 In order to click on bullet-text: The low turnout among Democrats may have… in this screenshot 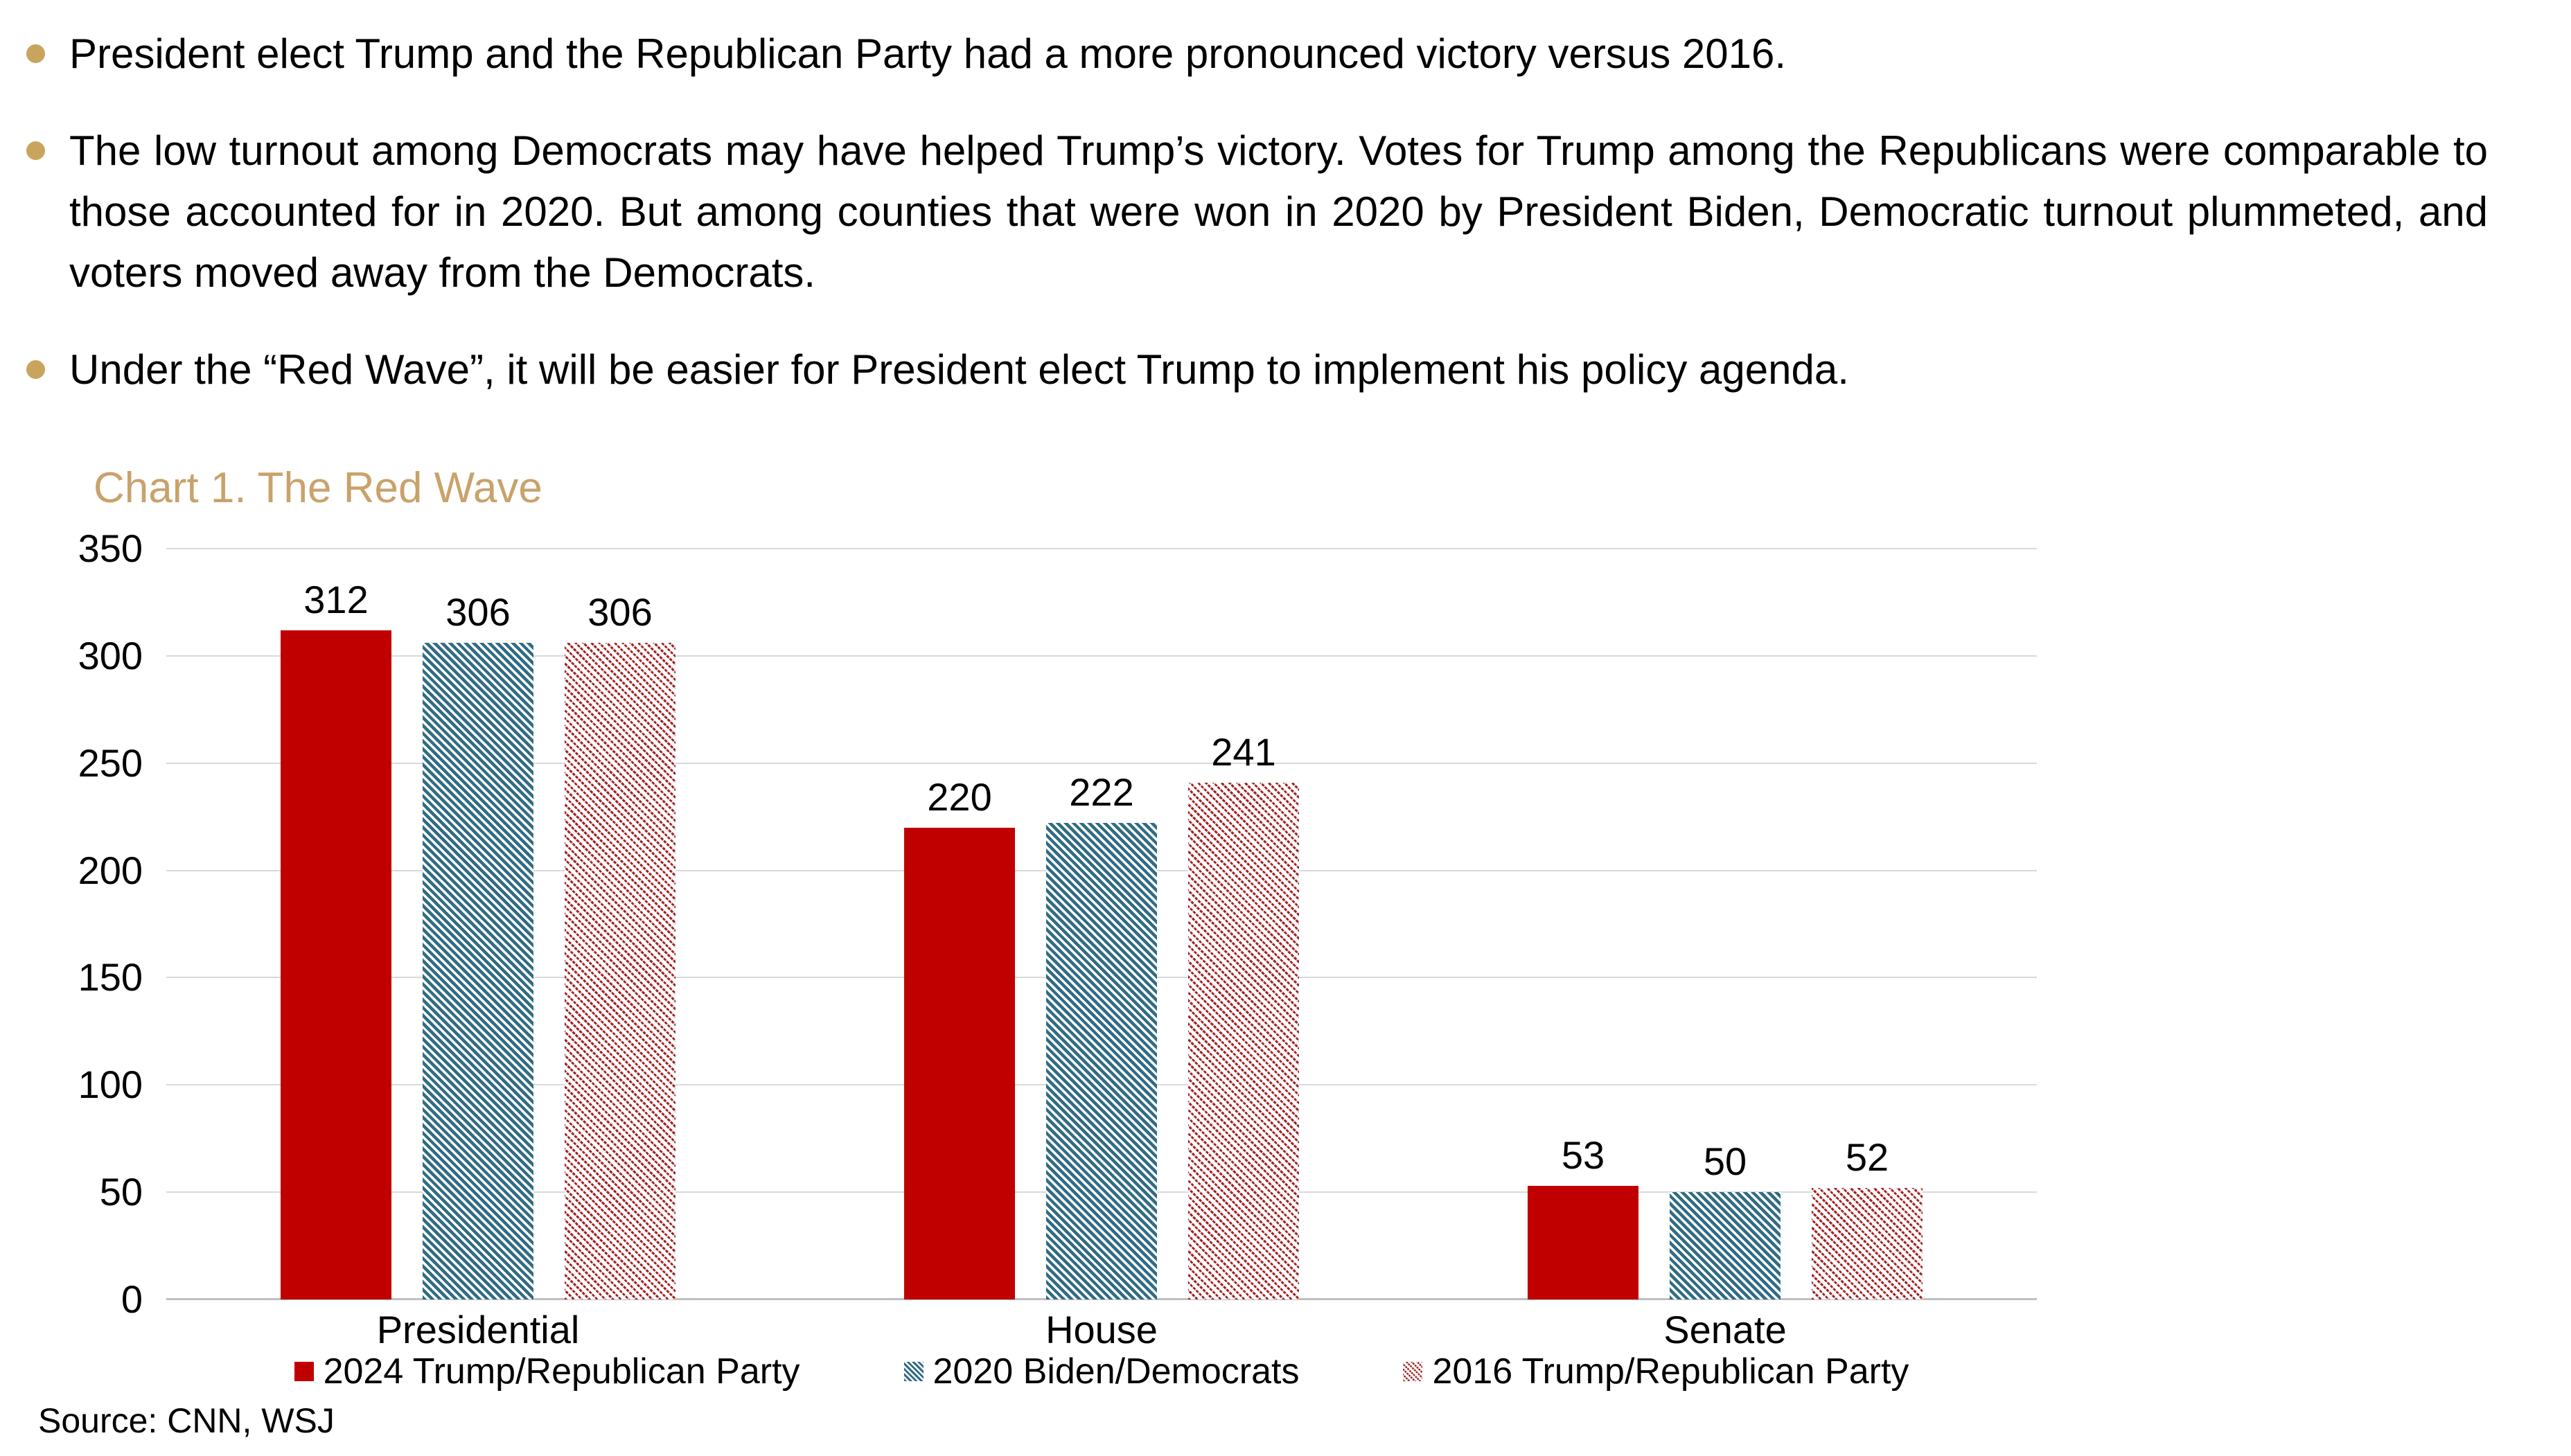, I will do `click(1278, 211)`.